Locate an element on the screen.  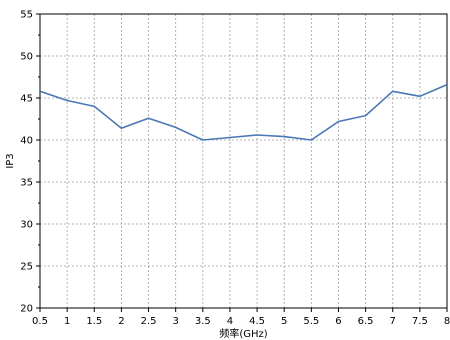
y-tick-label: 35 is located at coordinates (26, 183).